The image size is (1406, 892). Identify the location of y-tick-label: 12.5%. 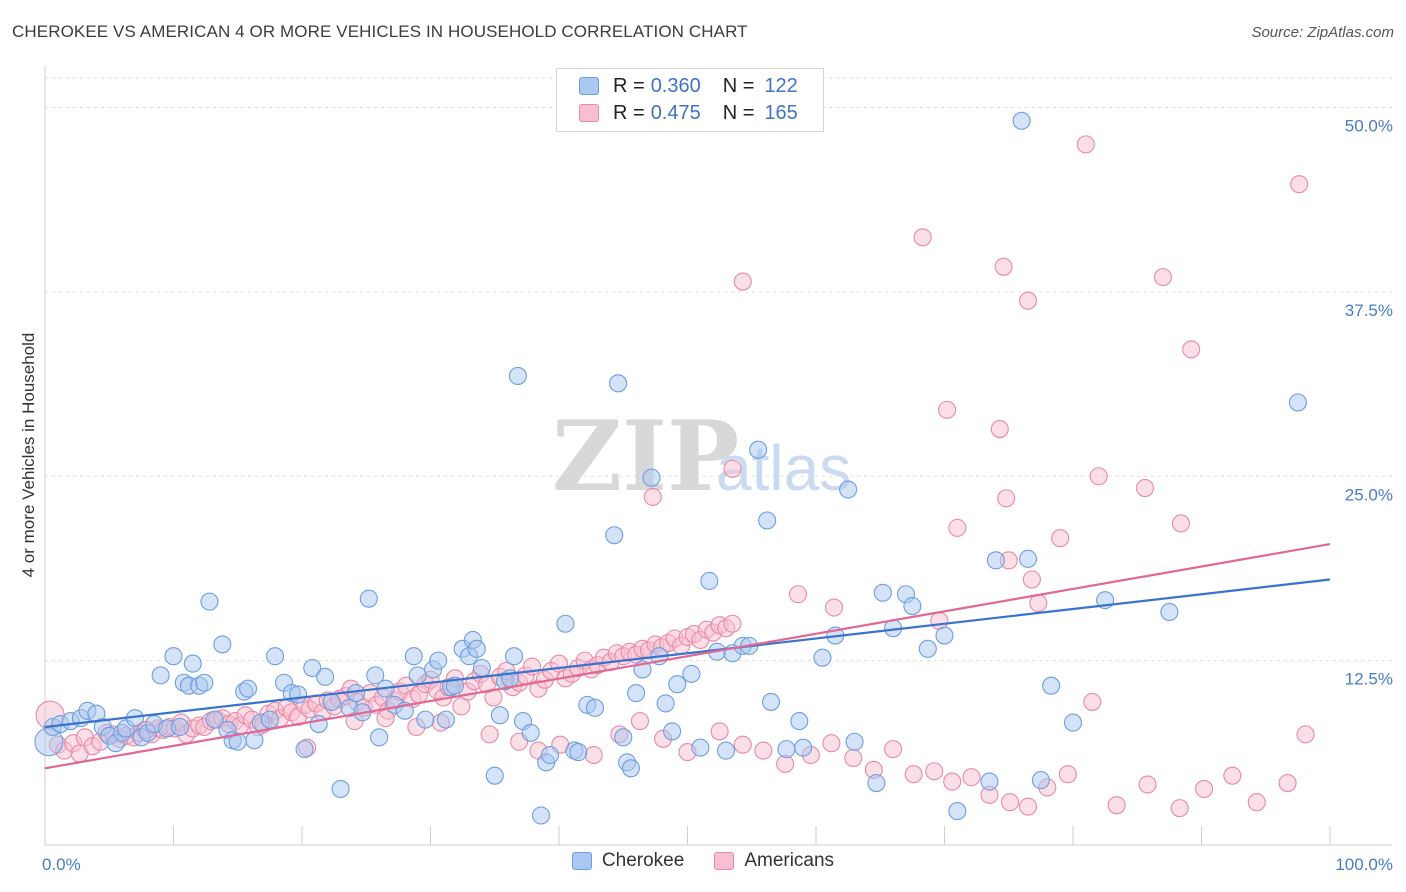
(1369, 679).